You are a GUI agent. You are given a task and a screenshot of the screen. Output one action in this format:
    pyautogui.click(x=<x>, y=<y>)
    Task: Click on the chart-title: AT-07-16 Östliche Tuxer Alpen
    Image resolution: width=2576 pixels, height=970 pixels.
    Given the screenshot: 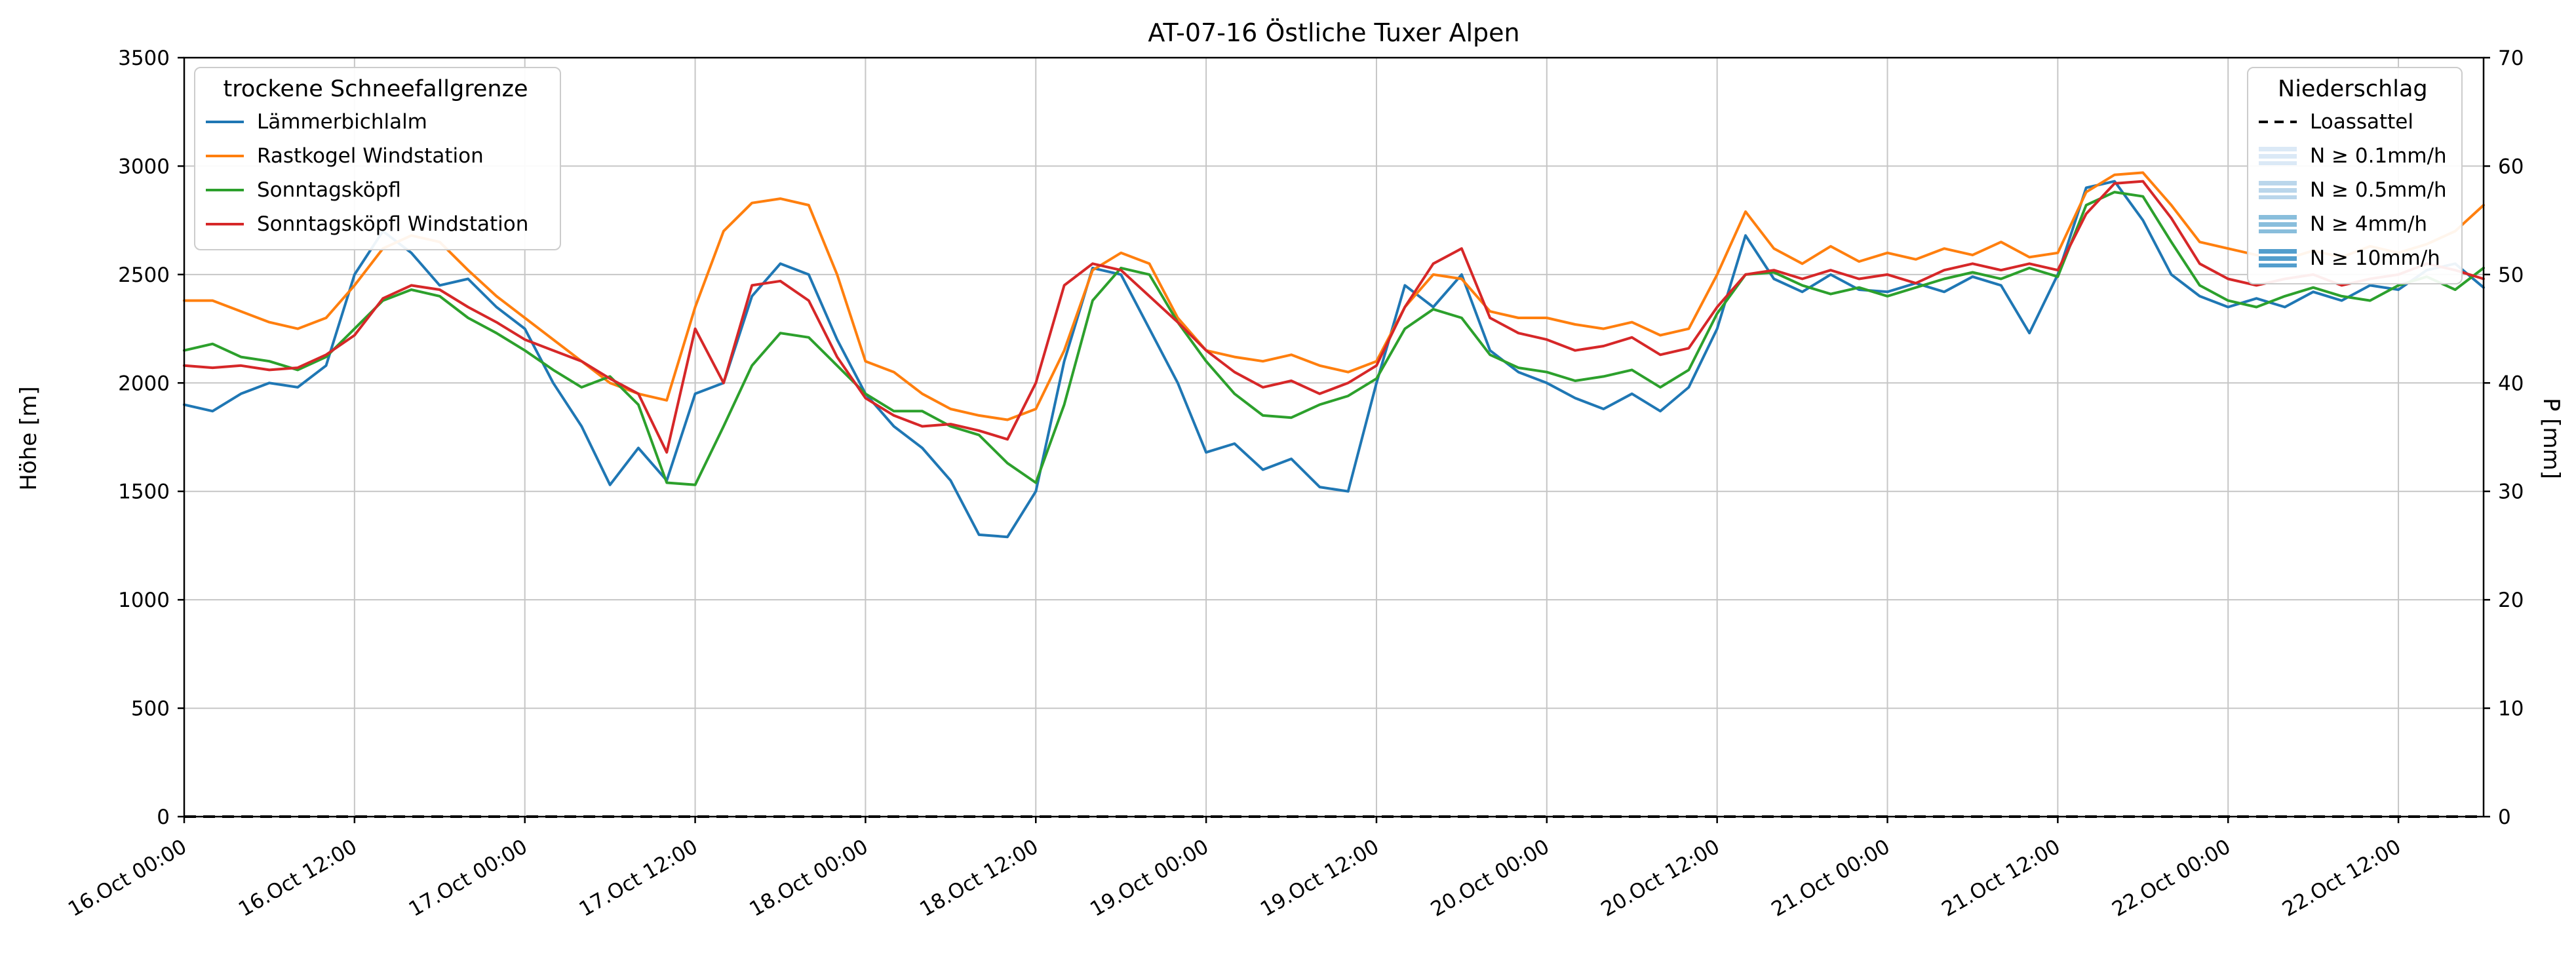 What is the action you would take?
    pyautogui.click(x=1334, y=32)
    